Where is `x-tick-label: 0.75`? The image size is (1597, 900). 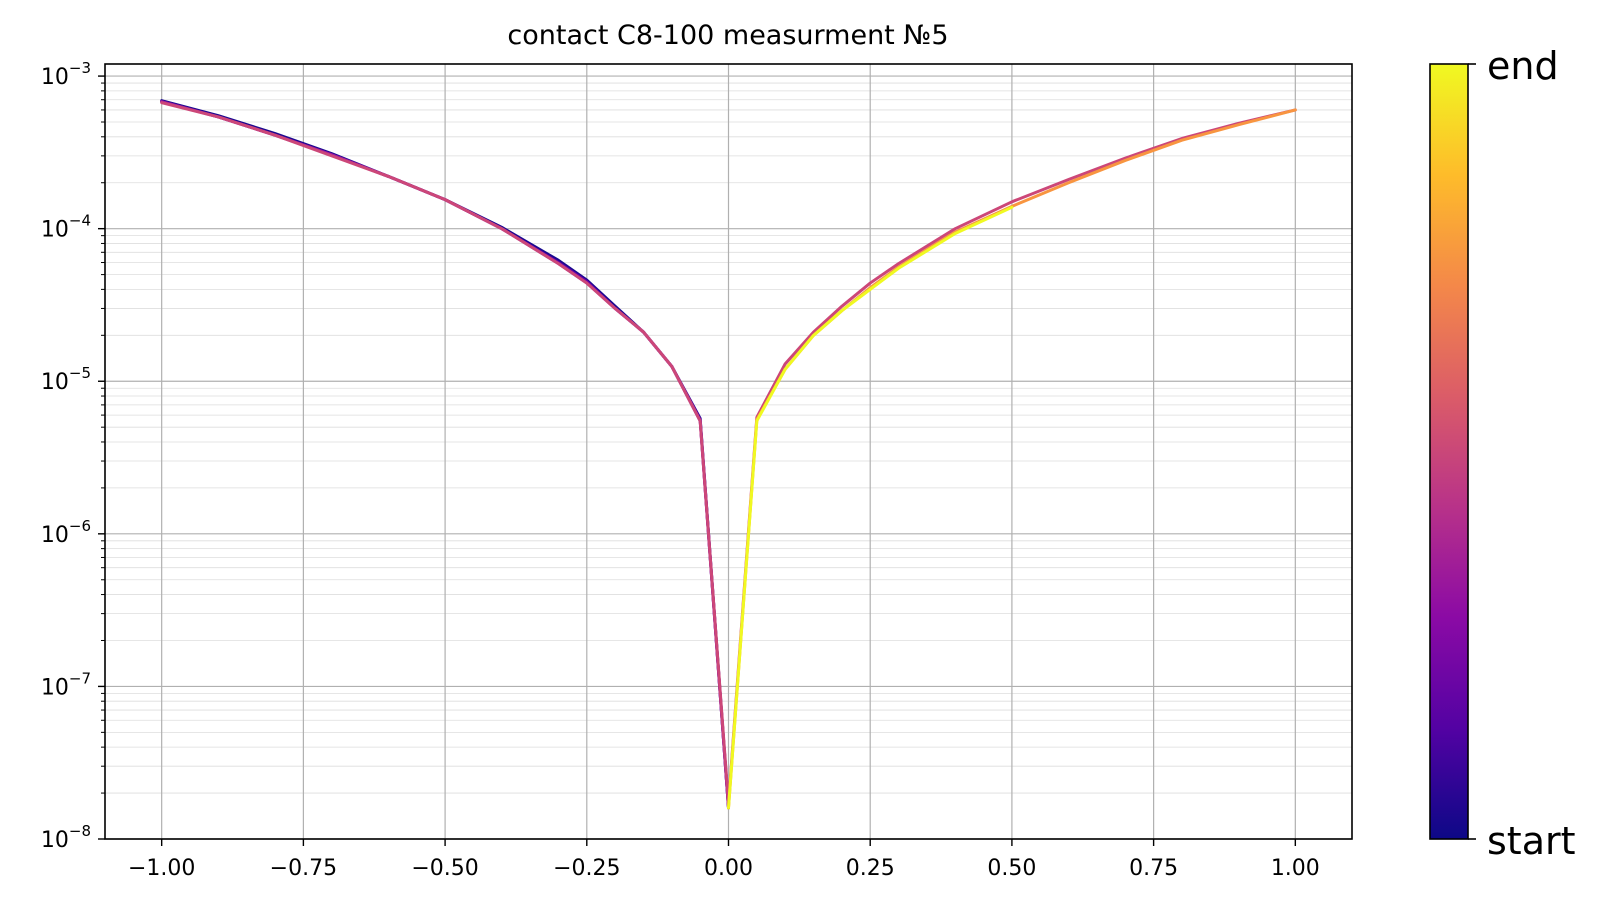 x-tick-label: 0.75 is located at coordinates (1153, 868).